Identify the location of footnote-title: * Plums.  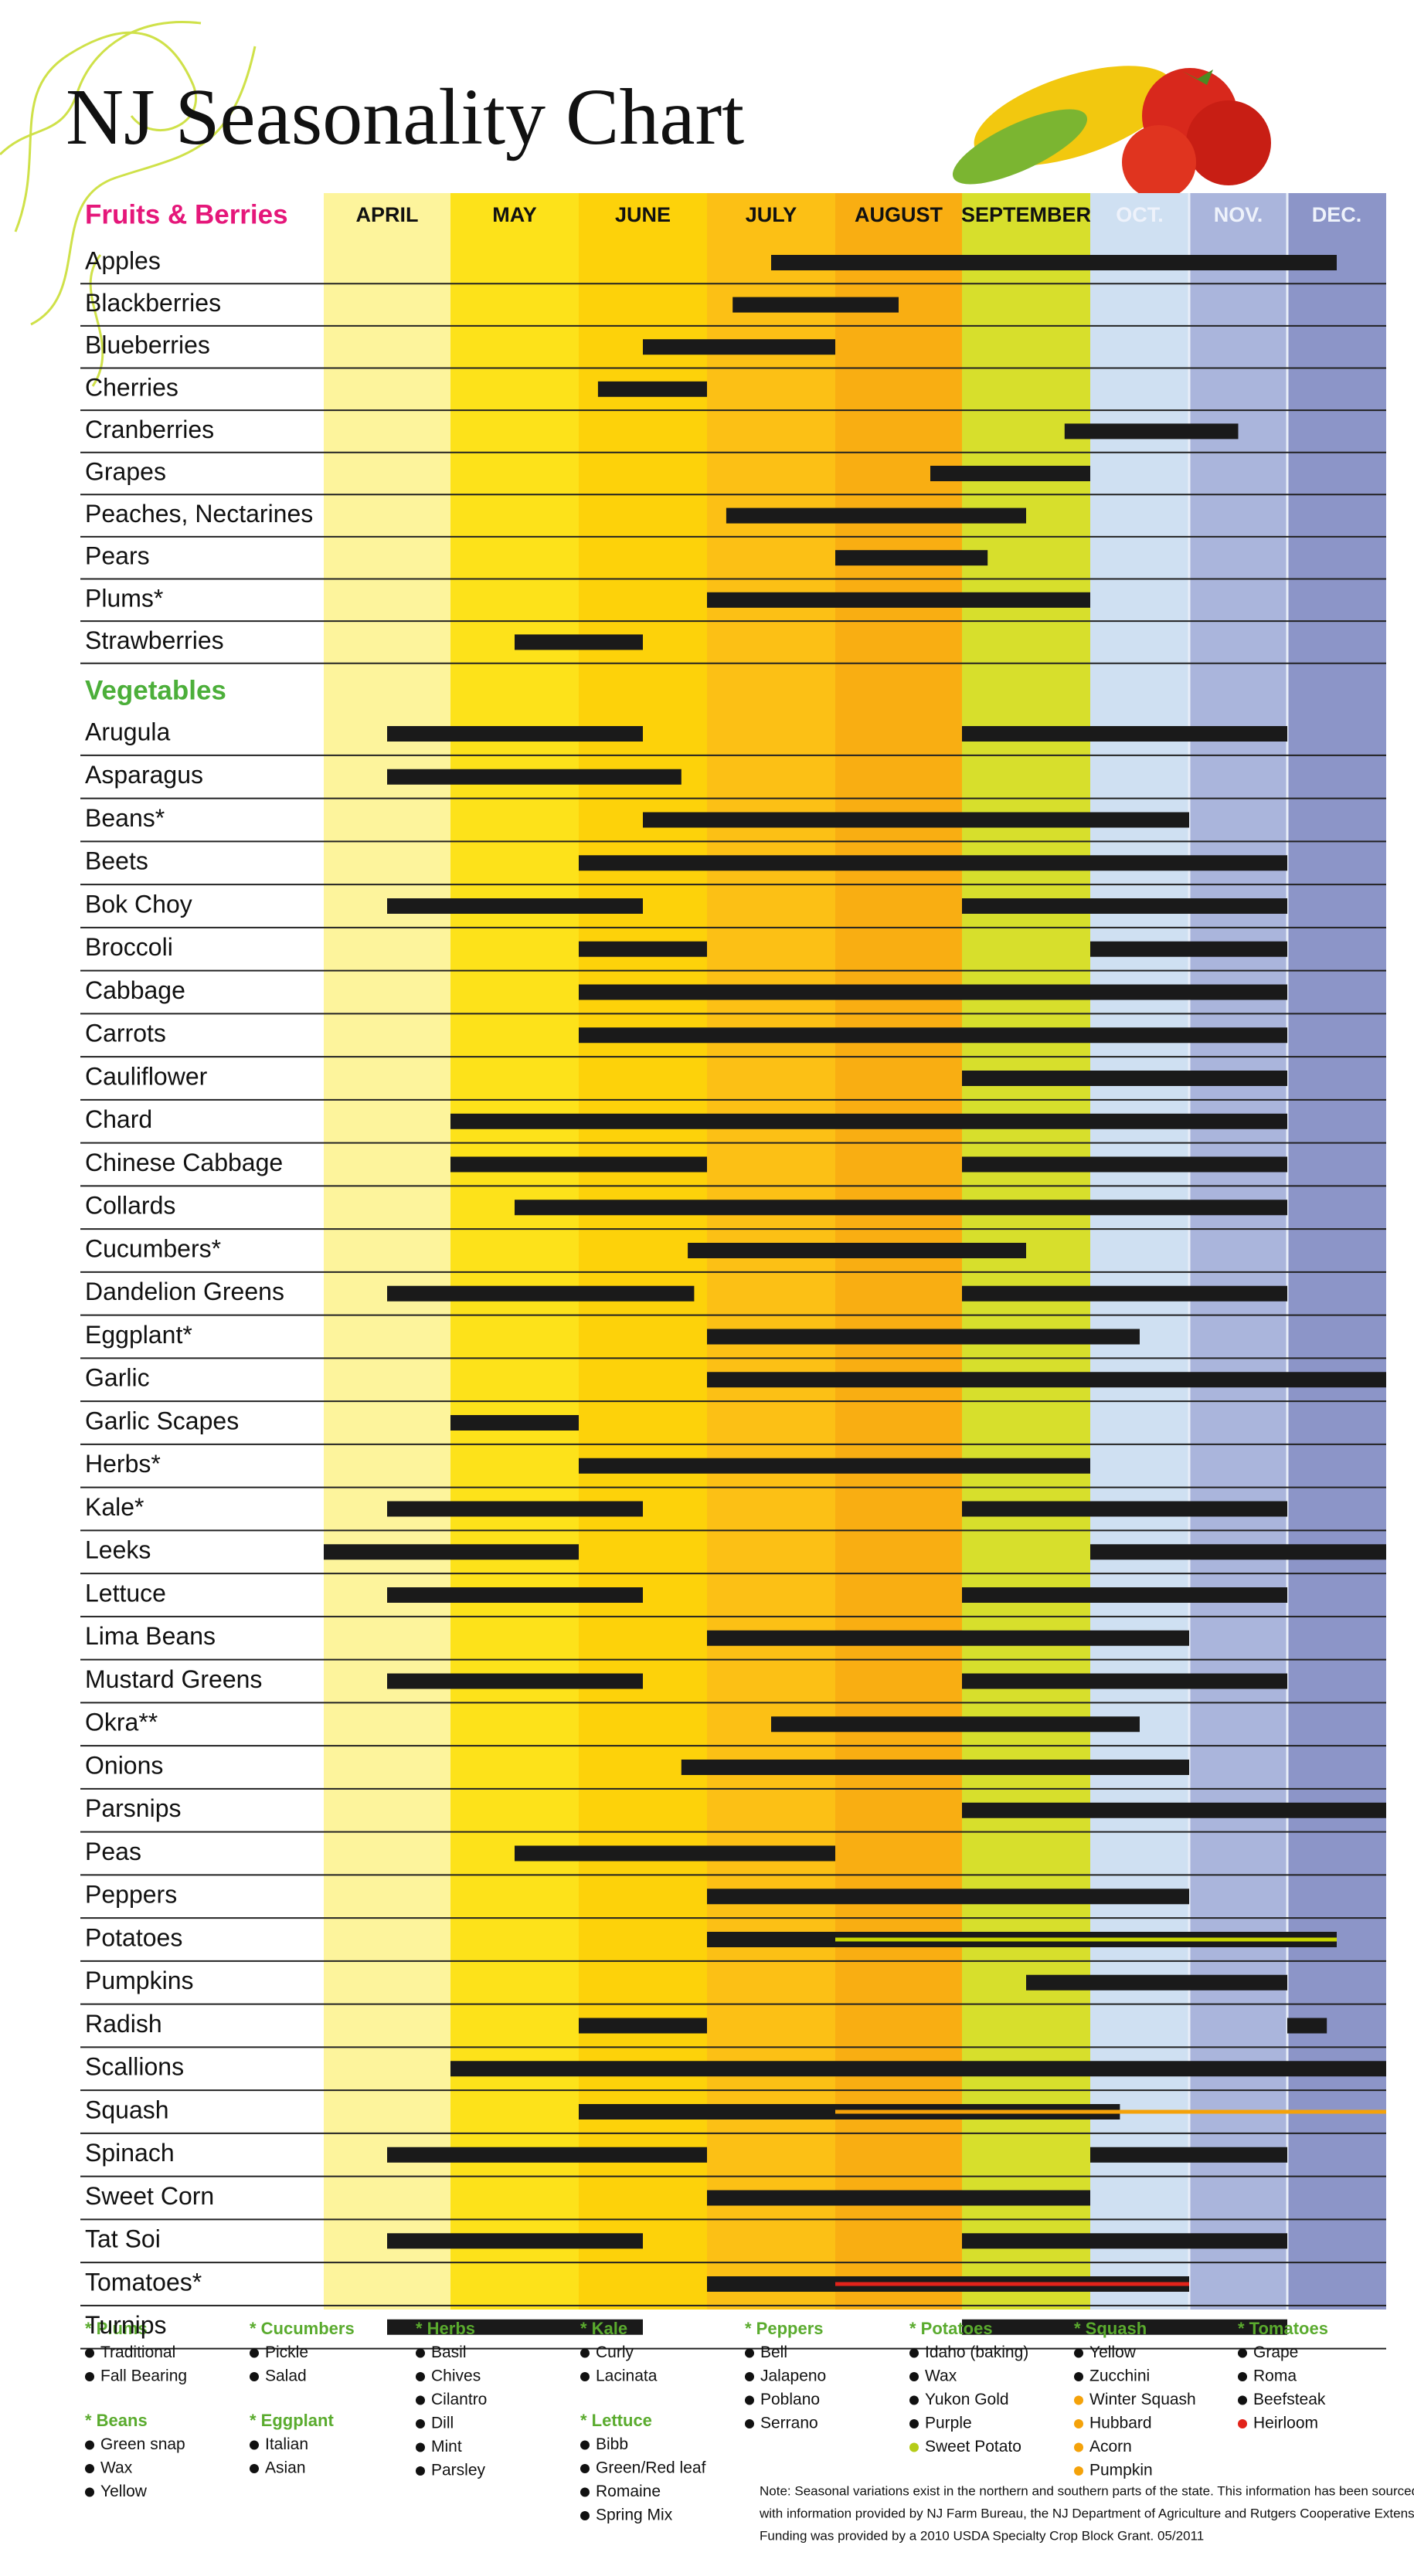
(116, 2328).